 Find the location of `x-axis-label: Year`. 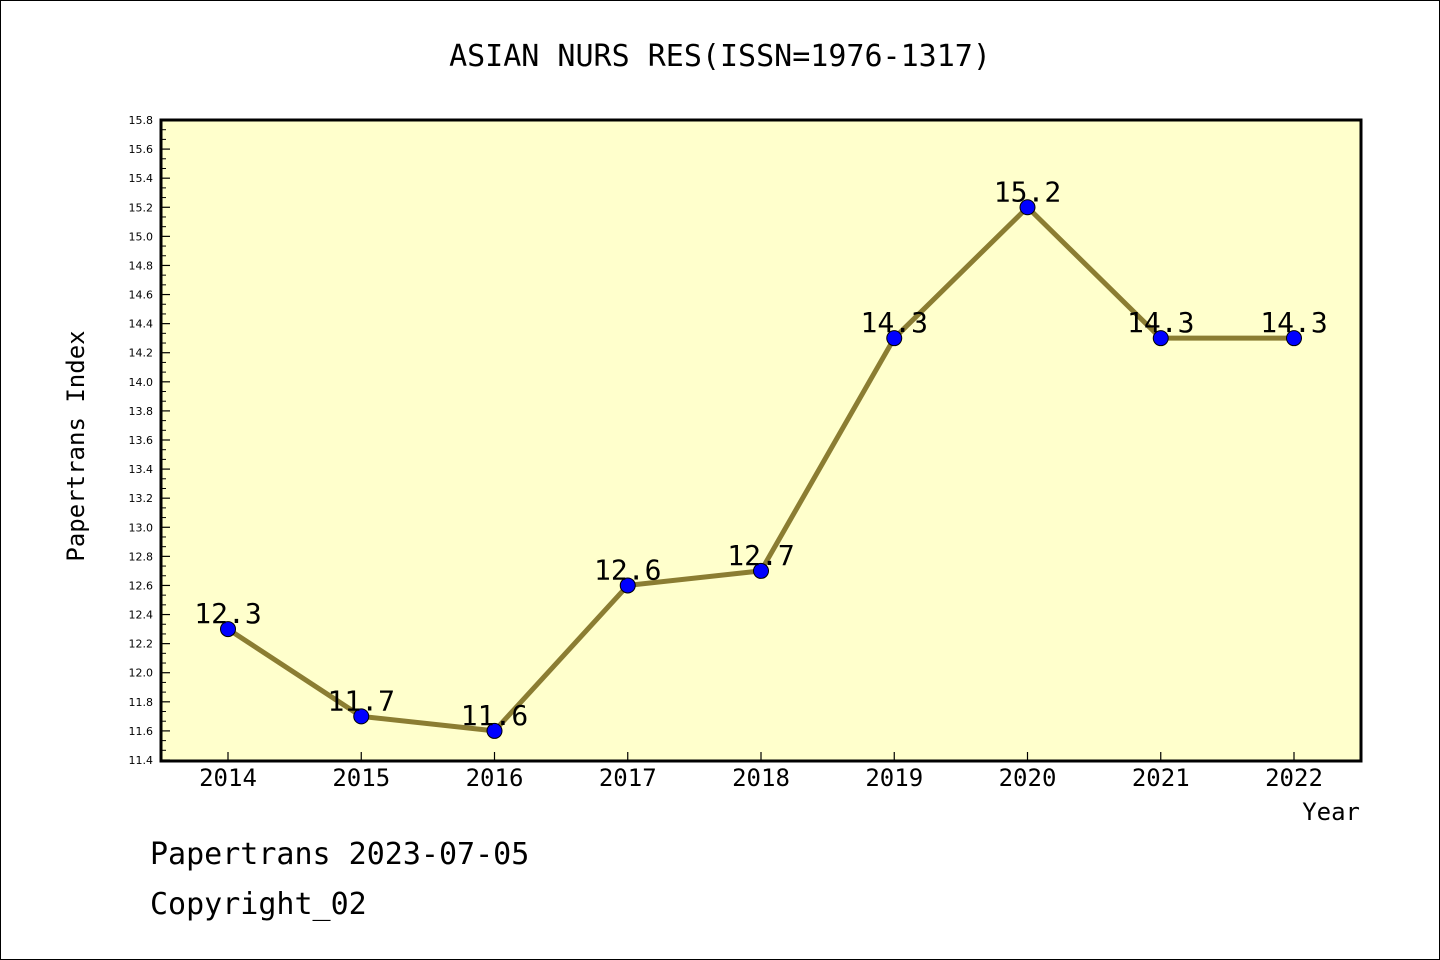

x-axis-label: Year is located at coordinates (1331, 812).